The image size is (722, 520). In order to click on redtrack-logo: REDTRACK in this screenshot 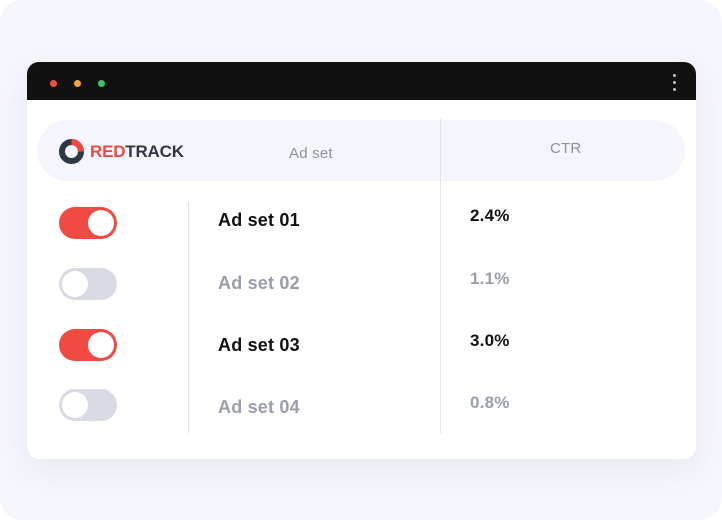, I will do `click(121, 151)`.